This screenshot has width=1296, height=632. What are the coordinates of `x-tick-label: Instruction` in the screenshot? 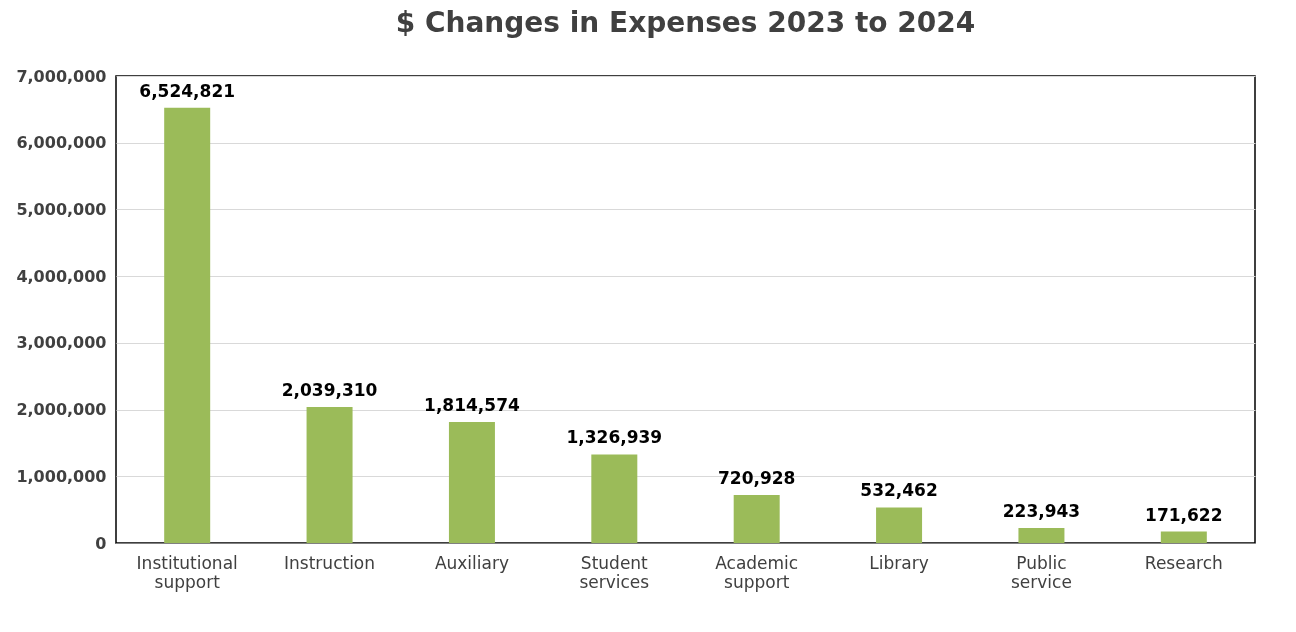 It's located at (330, 562).